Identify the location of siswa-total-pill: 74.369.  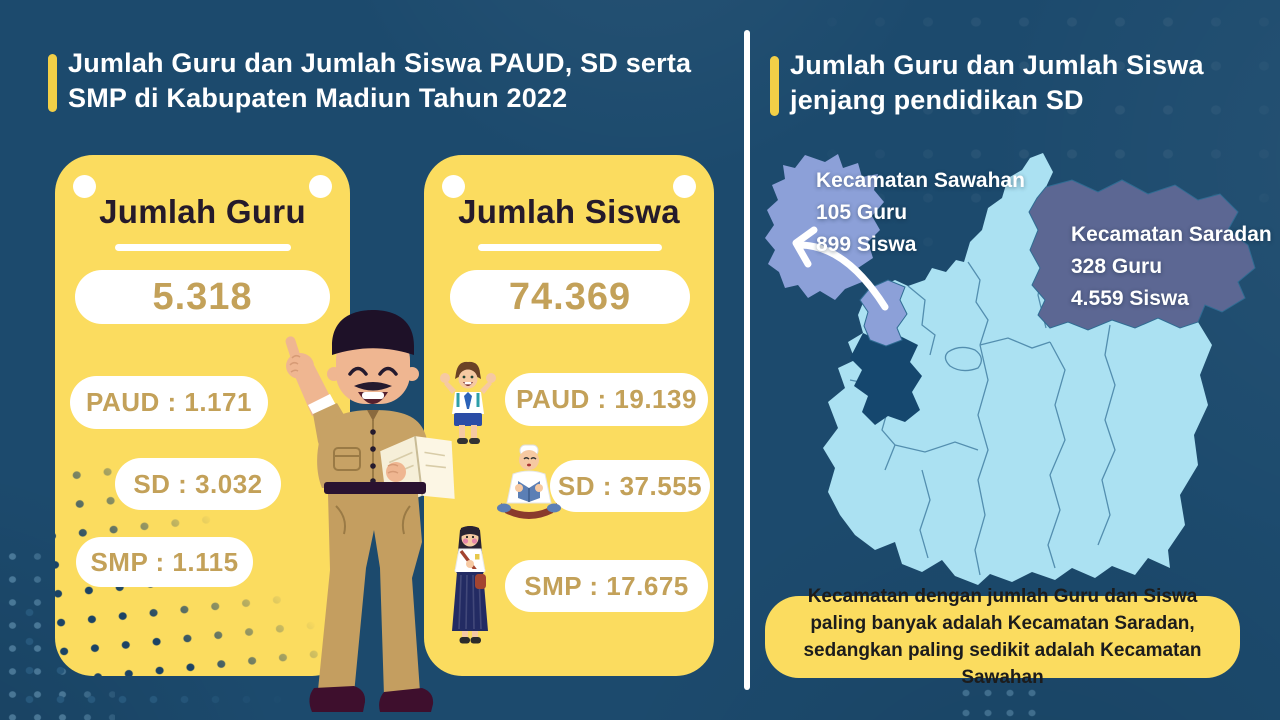
(570, 297).